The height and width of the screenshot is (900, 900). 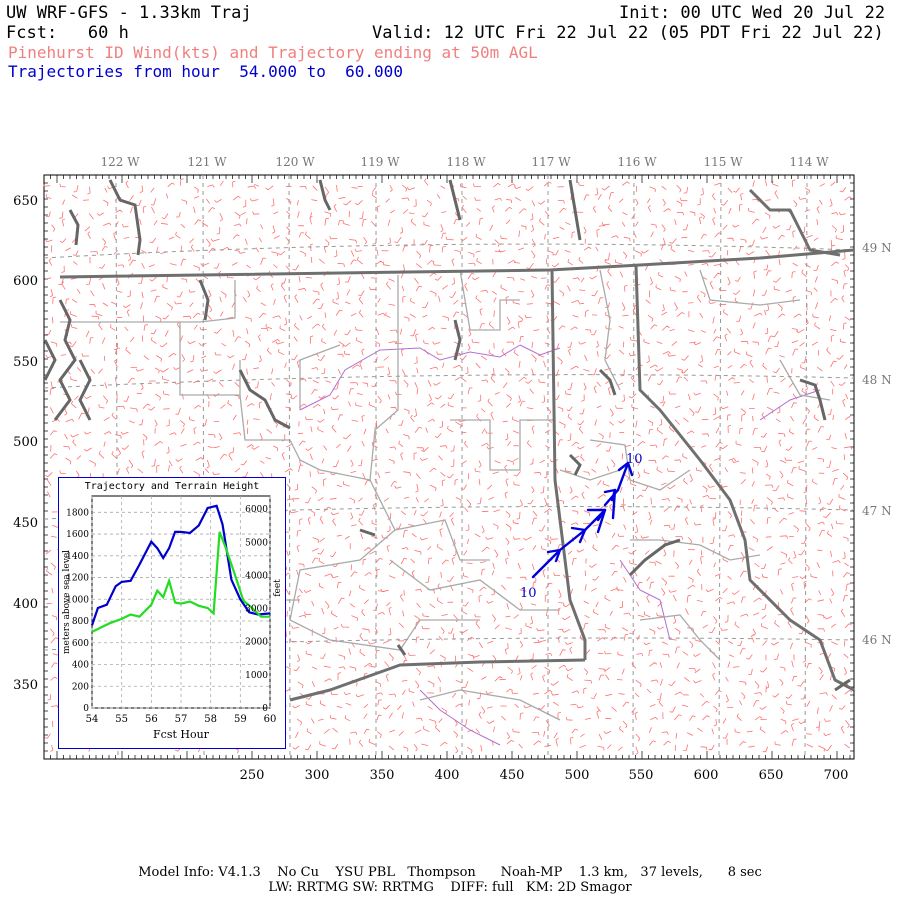 What do you see at coordinates (210, 719) in the screenshot?
I see `inset-x-tick: 58` at bounding box center [210, 719].